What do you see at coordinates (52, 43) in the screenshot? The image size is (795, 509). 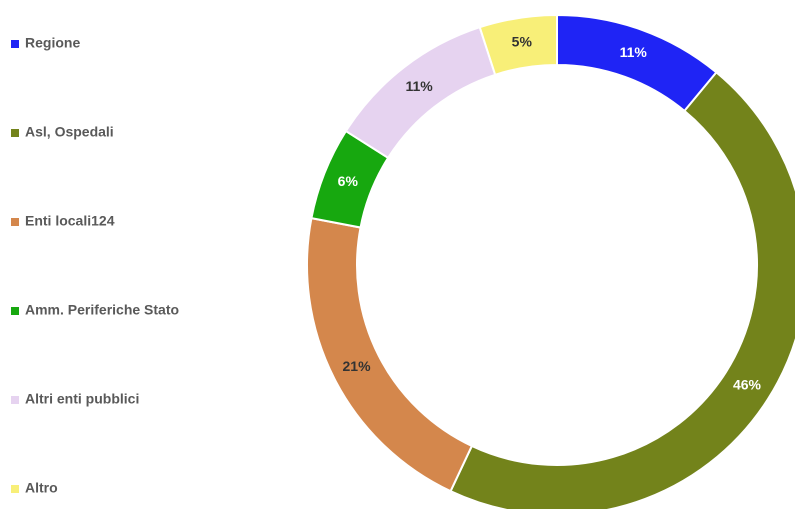 I see `legend-label: Regione` at bounding box center [52, 43].